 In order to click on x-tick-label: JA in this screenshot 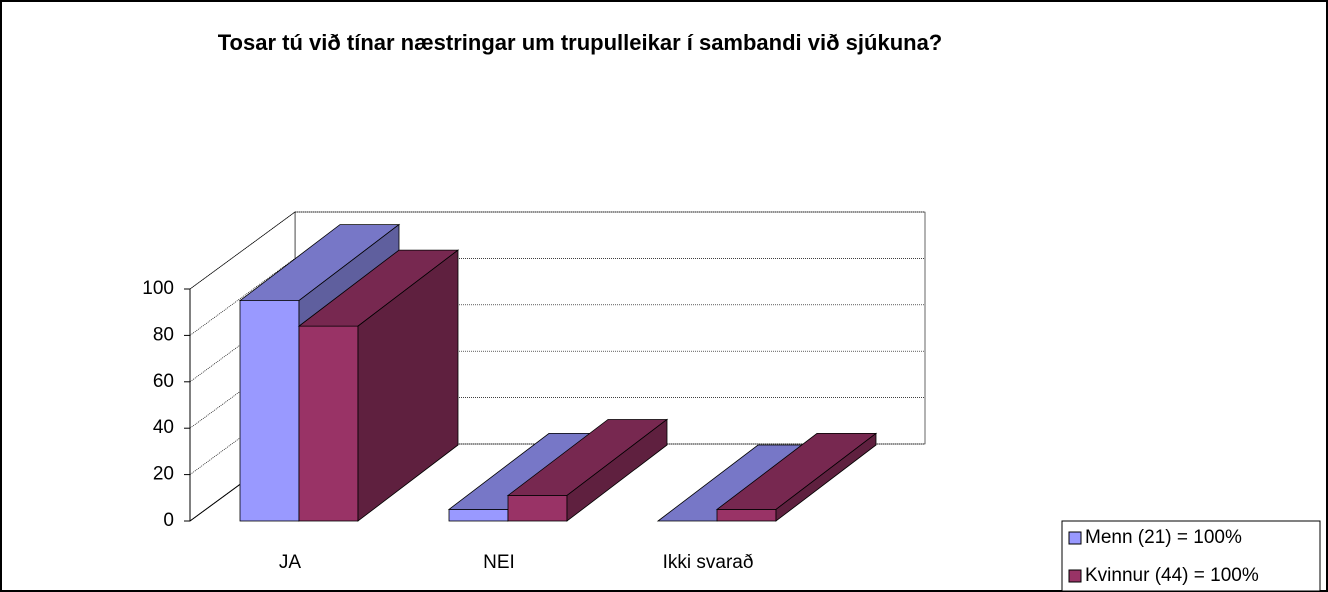, I will do `click(290, 562)`.